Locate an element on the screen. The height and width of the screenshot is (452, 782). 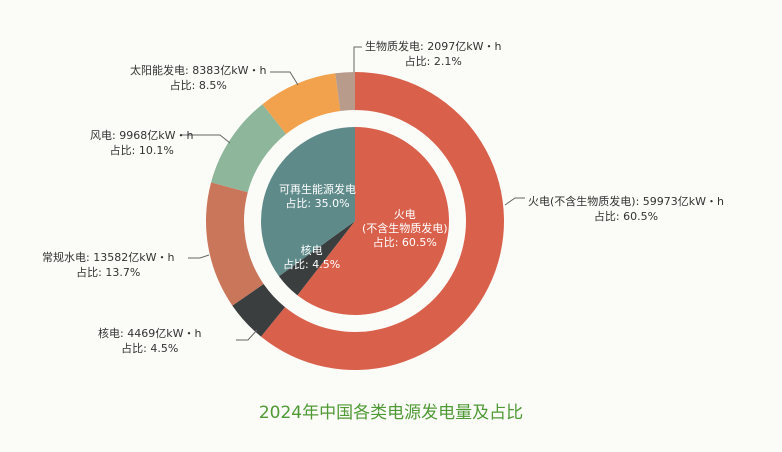
leader-line-wind is located at coordinates (205, 139).